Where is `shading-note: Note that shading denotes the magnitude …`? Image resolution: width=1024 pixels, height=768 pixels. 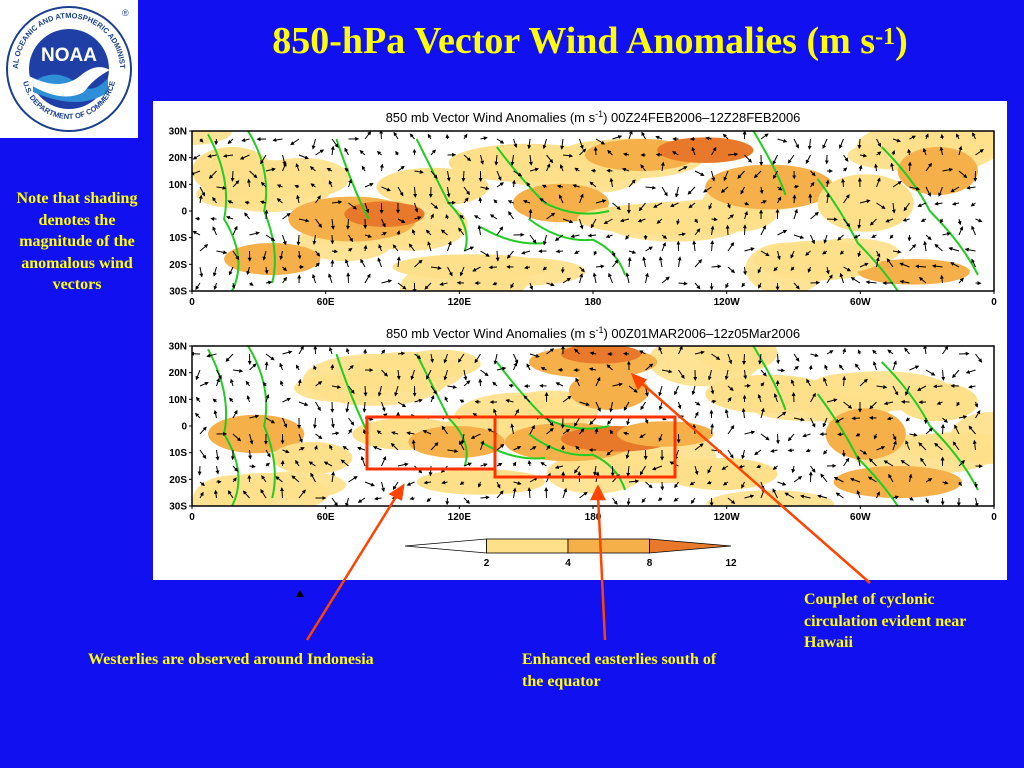
shading-note: Note that shading denotes the magnitude … is located at coordinates (77, 241).